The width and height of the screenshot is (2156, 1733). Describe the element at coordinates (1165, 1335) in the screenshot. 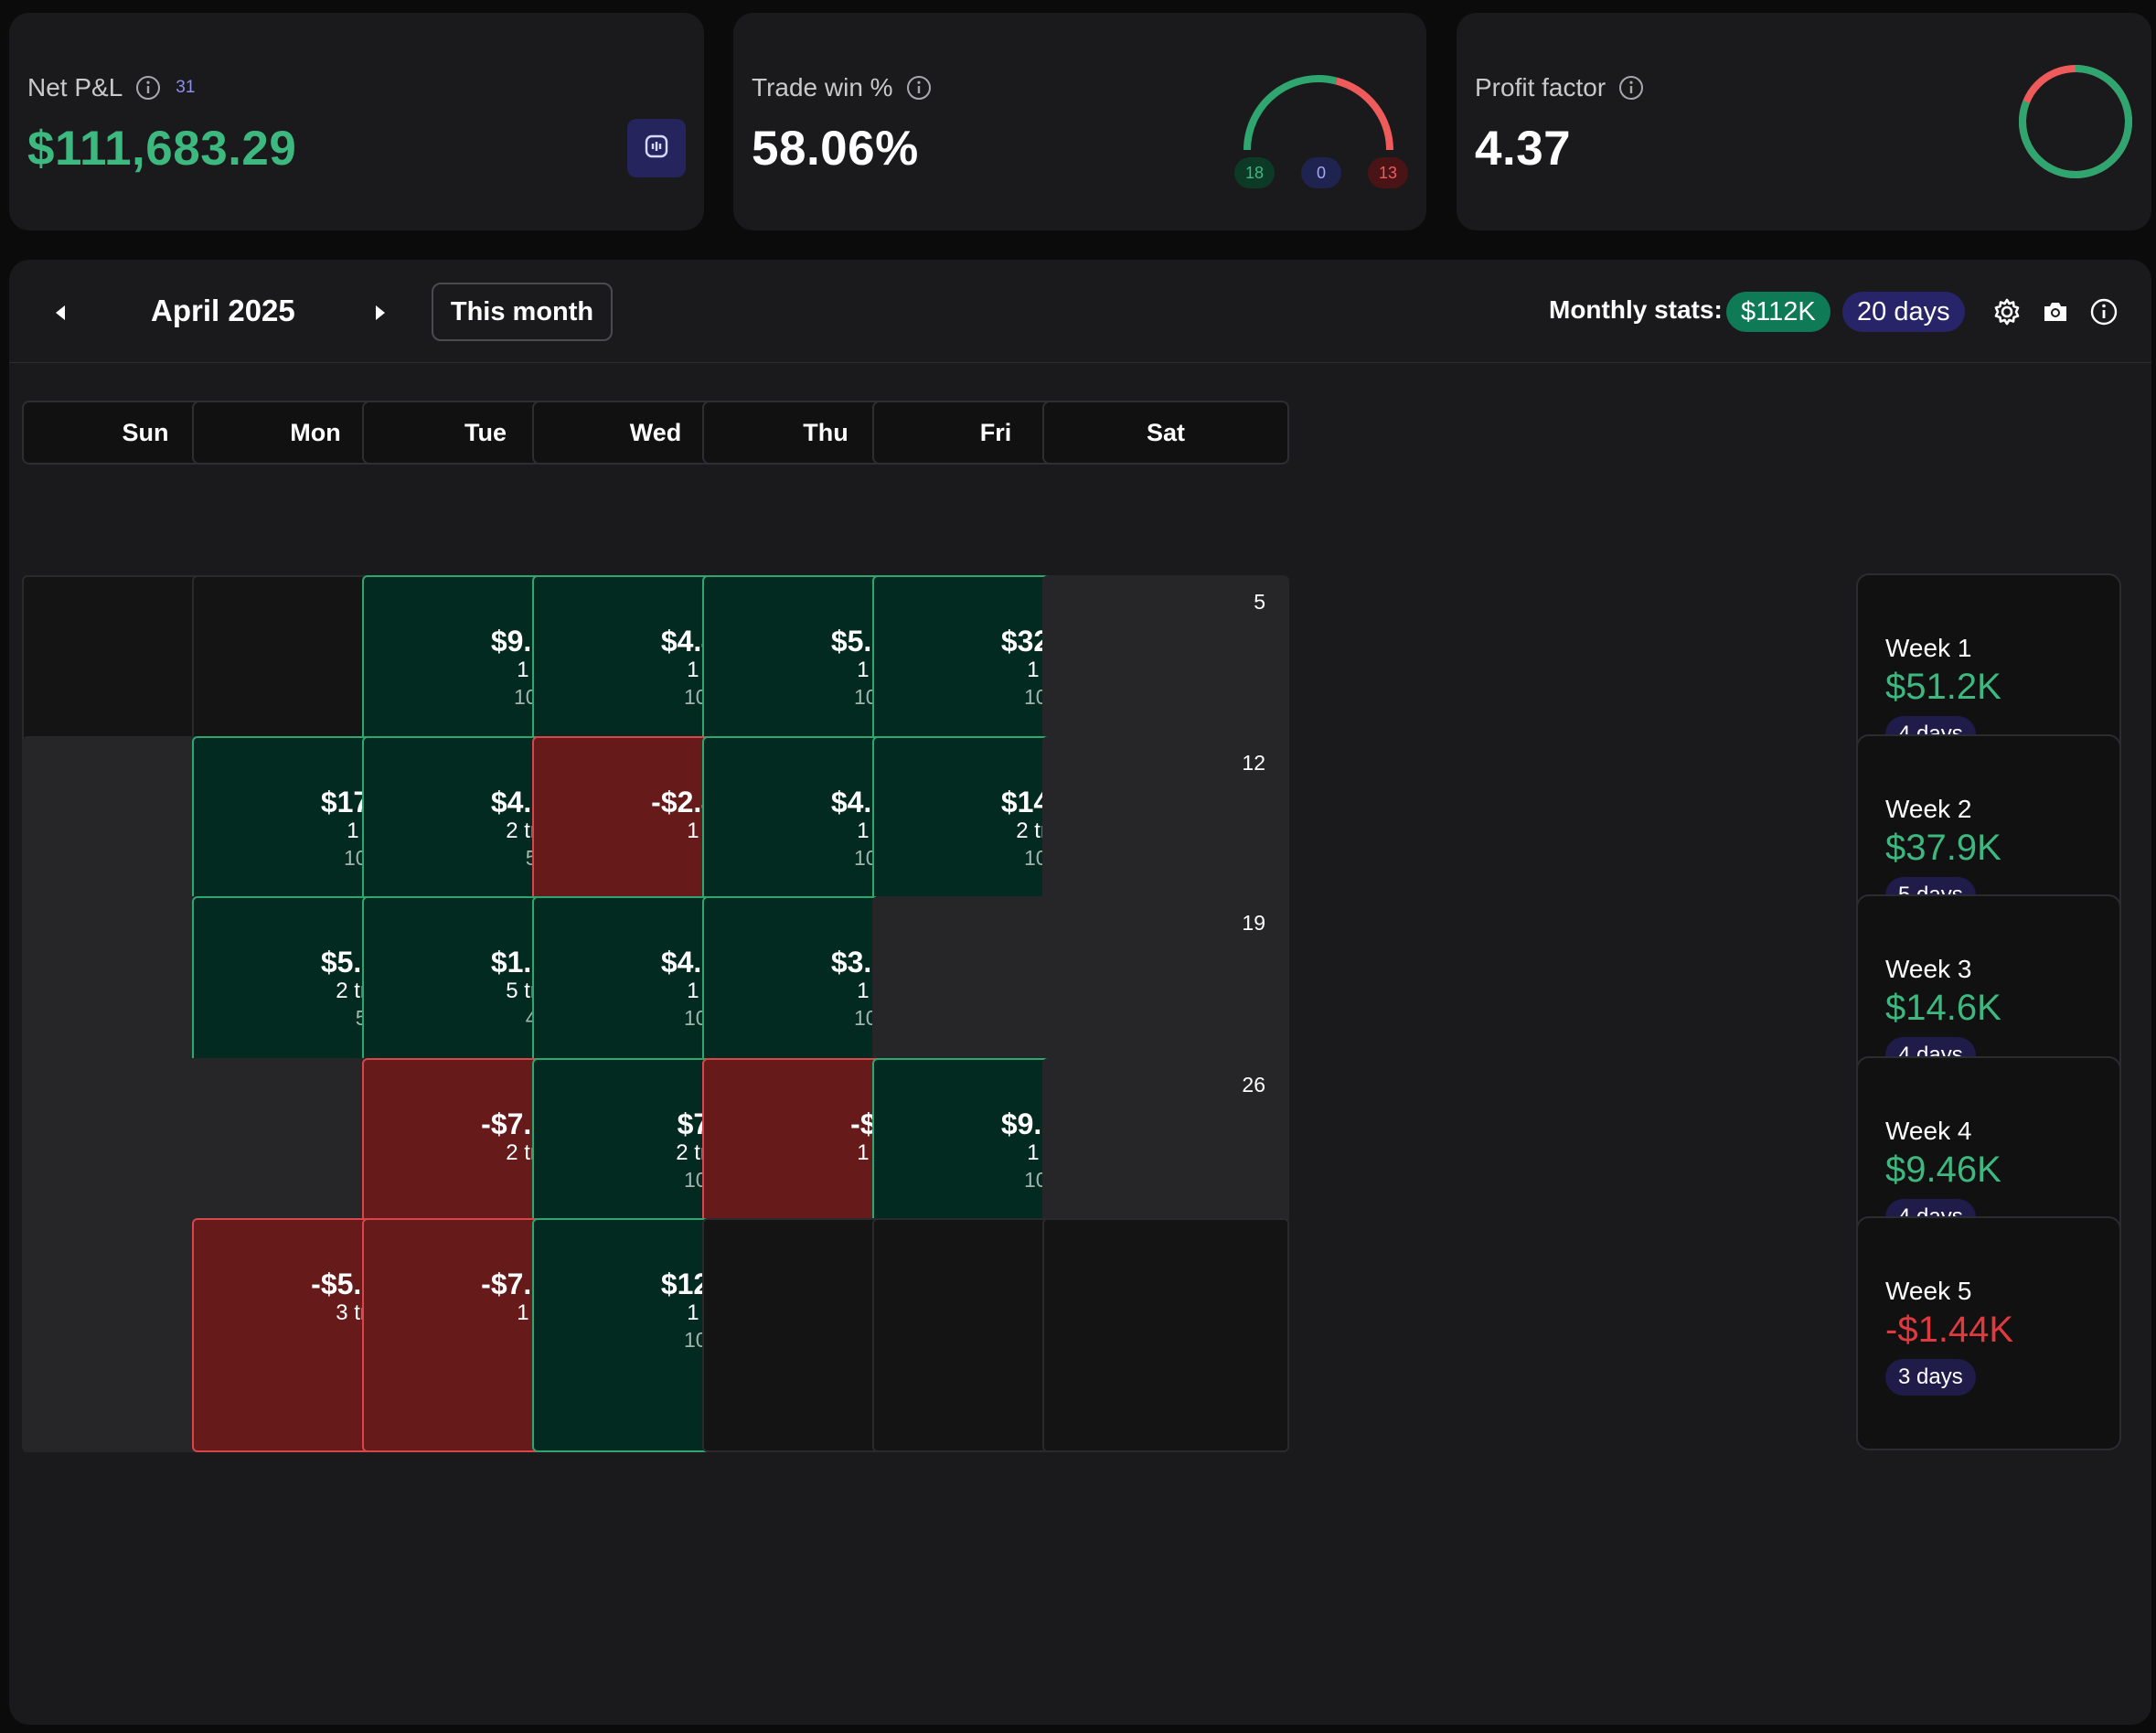

I see `calendar-empty-cell` at that location.